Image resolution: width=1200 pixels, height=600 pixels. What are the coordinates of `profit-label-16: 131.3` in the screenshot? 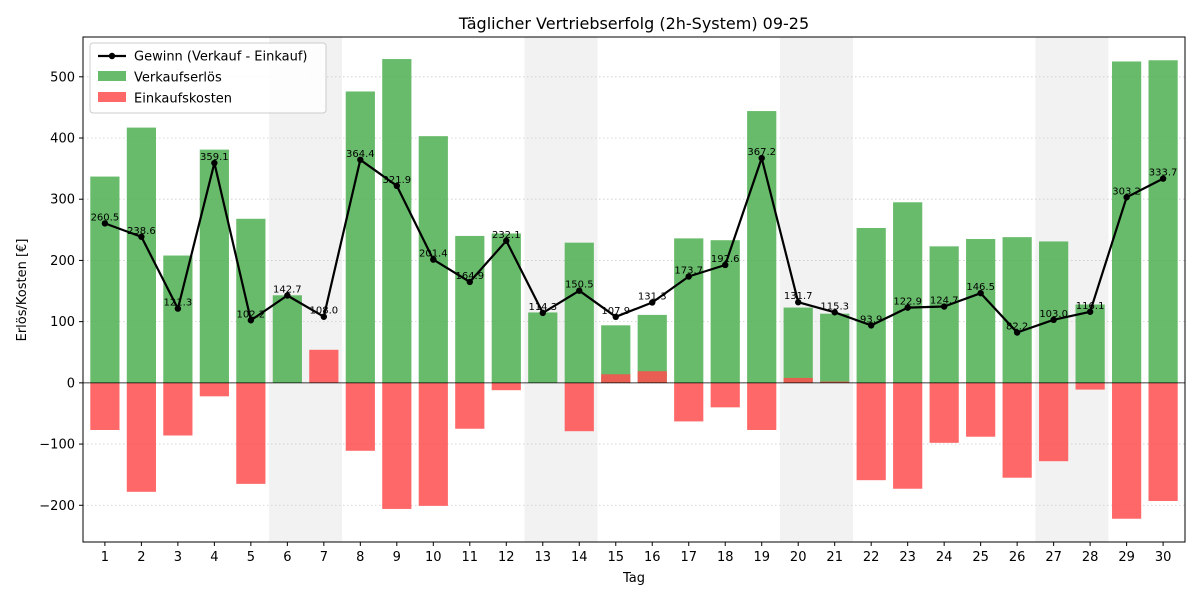 It's located at (652, 296).